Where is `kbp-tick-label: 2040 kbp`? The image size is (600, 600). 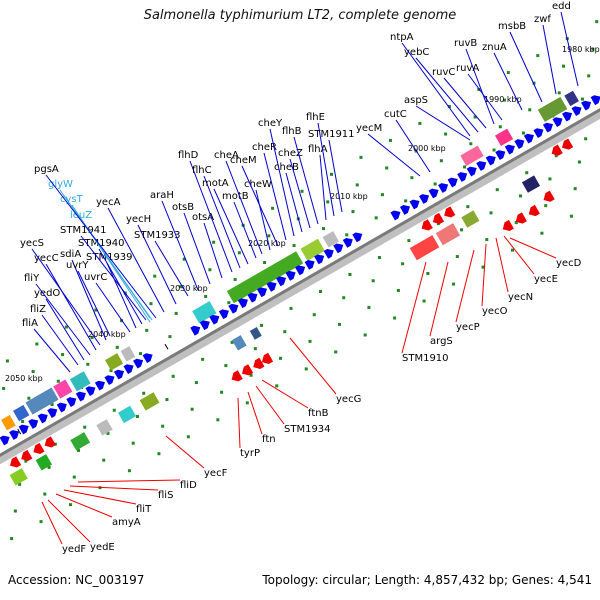
kbp-tick-label: 2040 kbp is located at coordinates (107, 334).